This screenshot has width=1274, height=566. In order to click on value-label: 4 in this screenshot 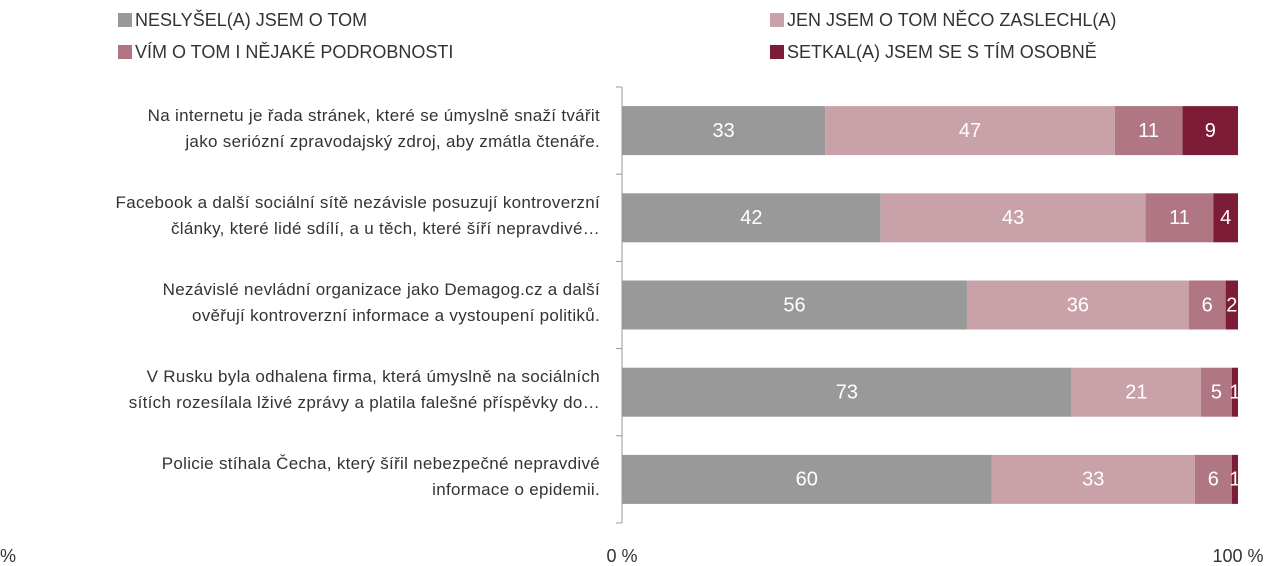, I will do `click(1225, 218)`.